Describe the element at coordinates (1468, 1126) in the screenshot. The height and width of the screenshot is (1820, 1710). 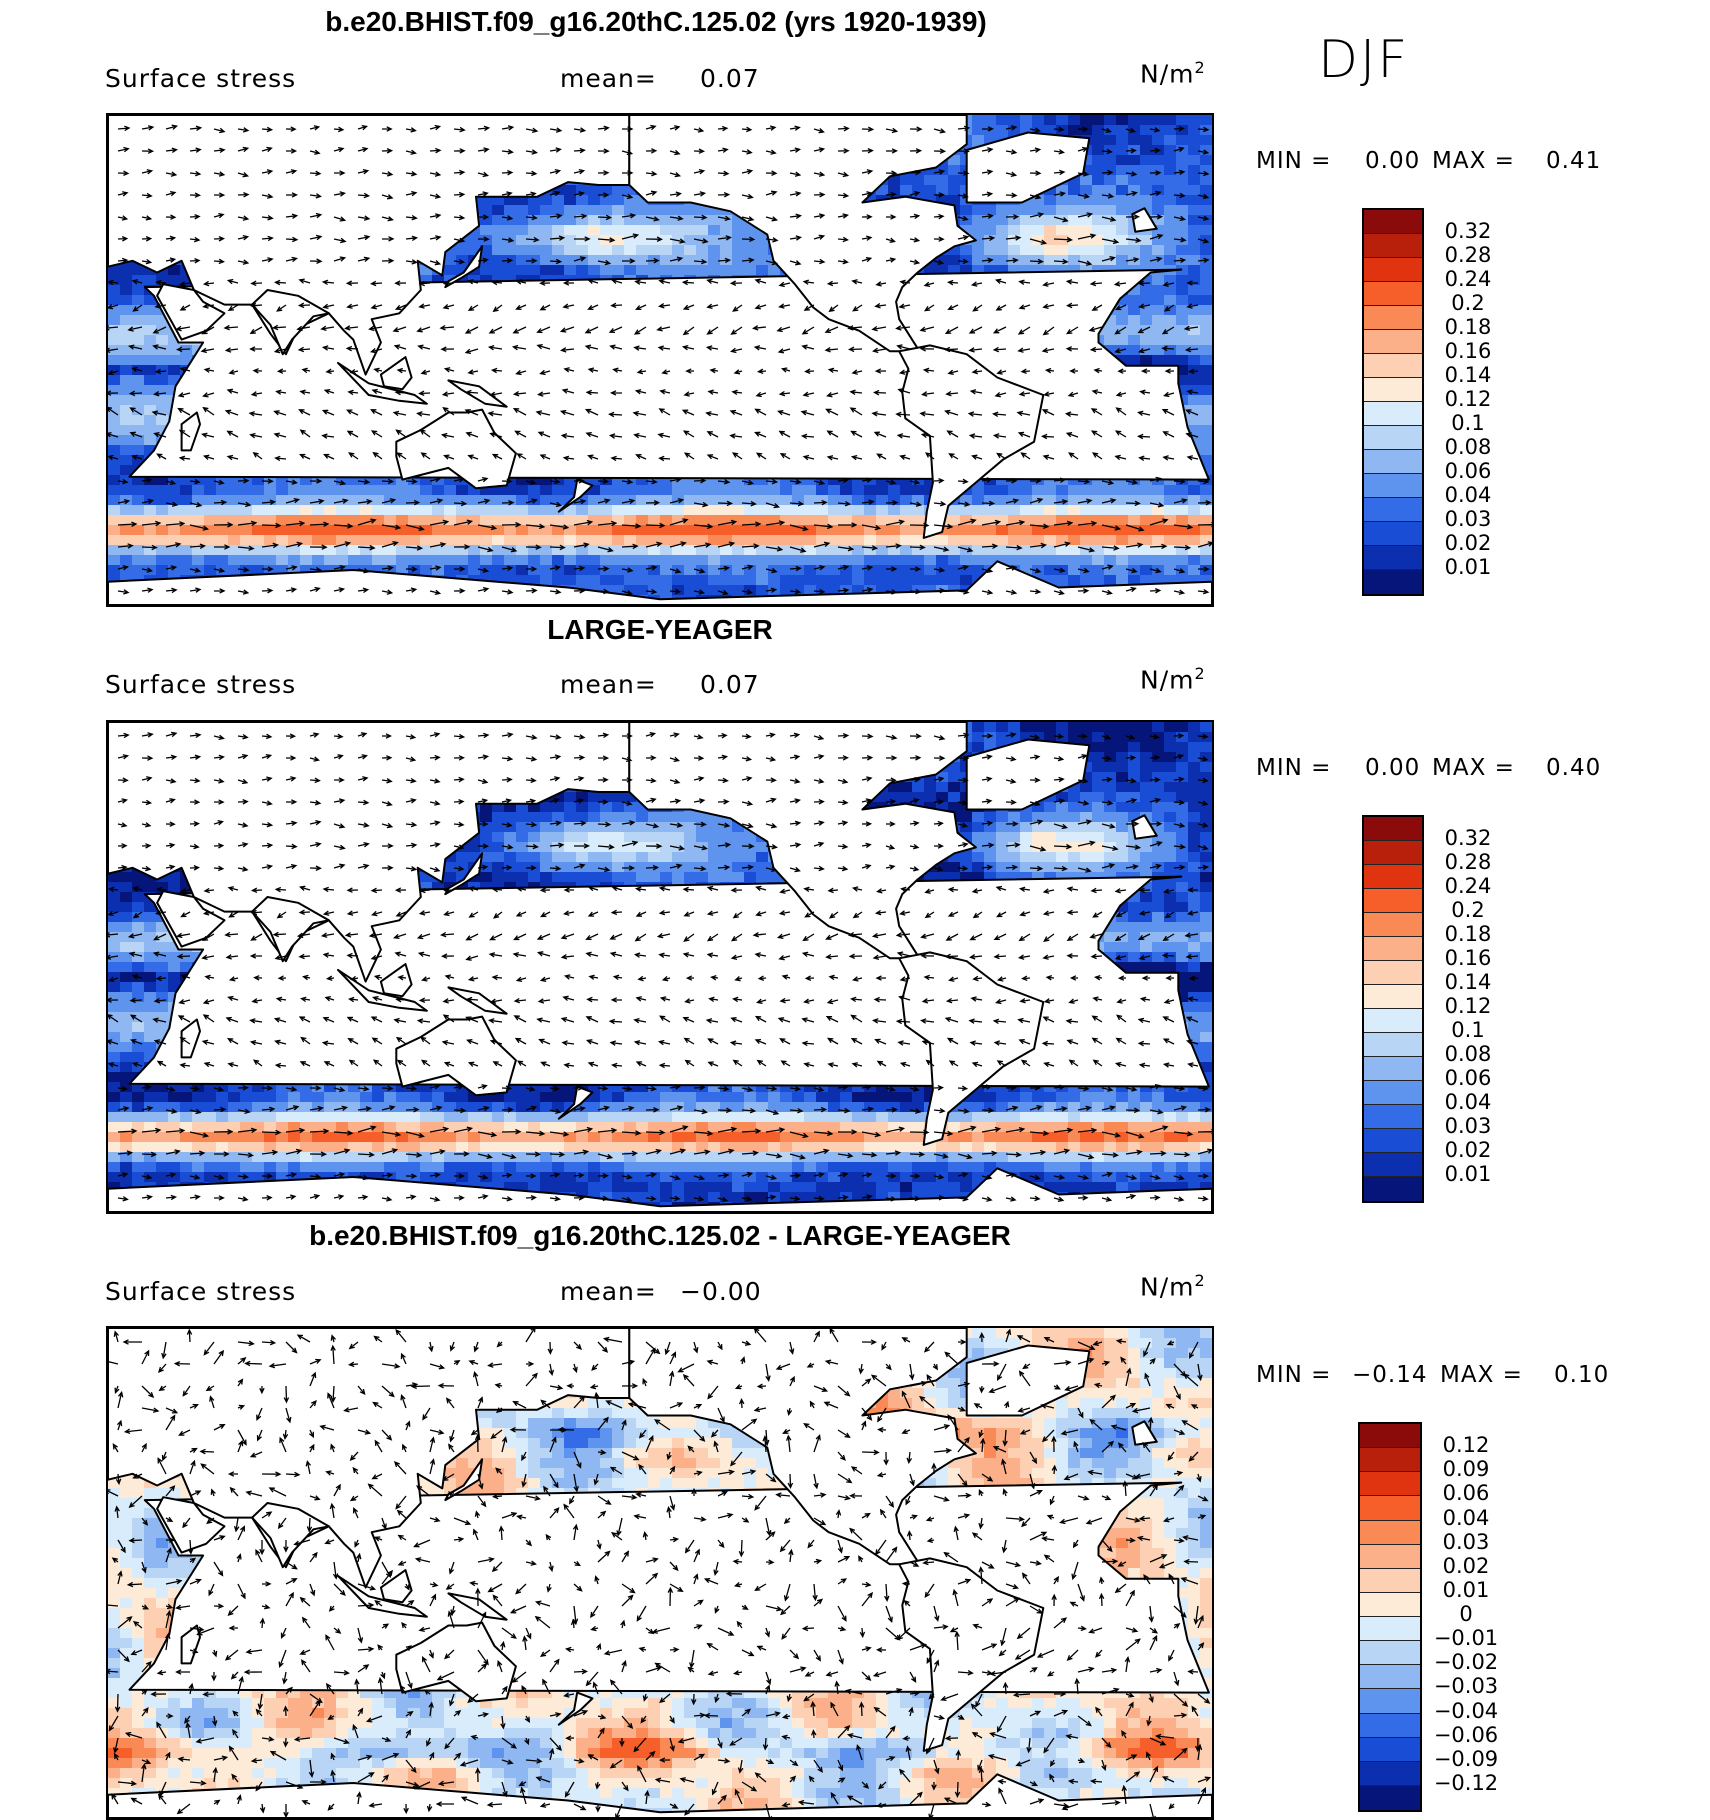
I see `panel-2-colorbar-tick: 0.03` at that location.